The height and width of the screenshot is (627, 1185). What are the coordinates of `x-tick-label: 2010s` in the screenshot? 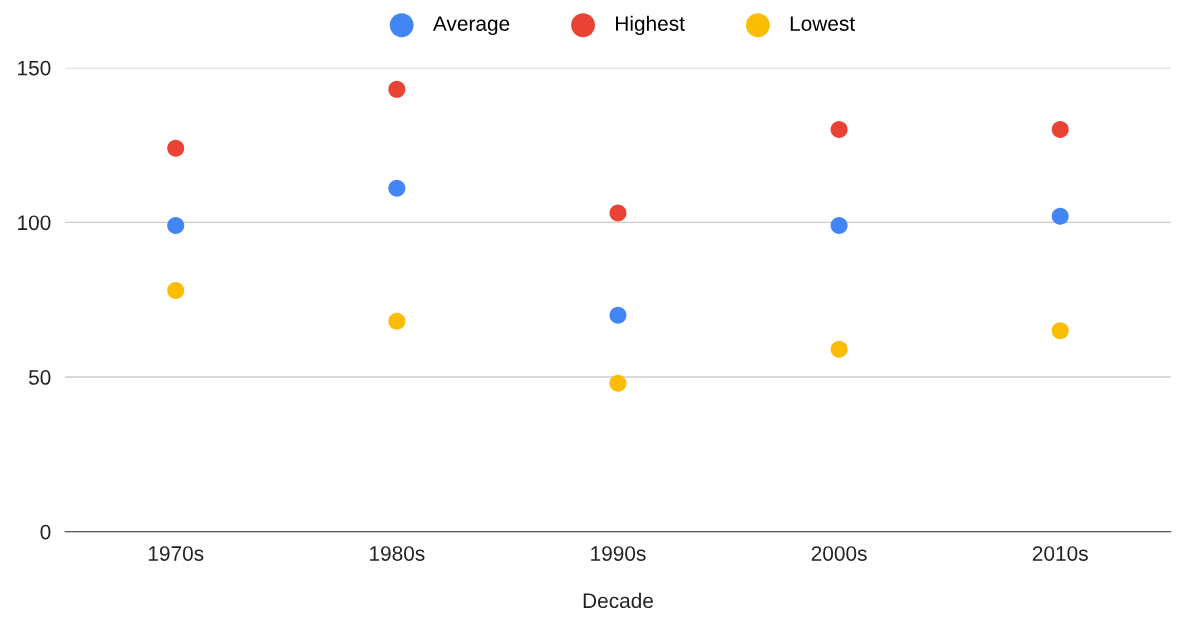 It's located at (1060, 553).